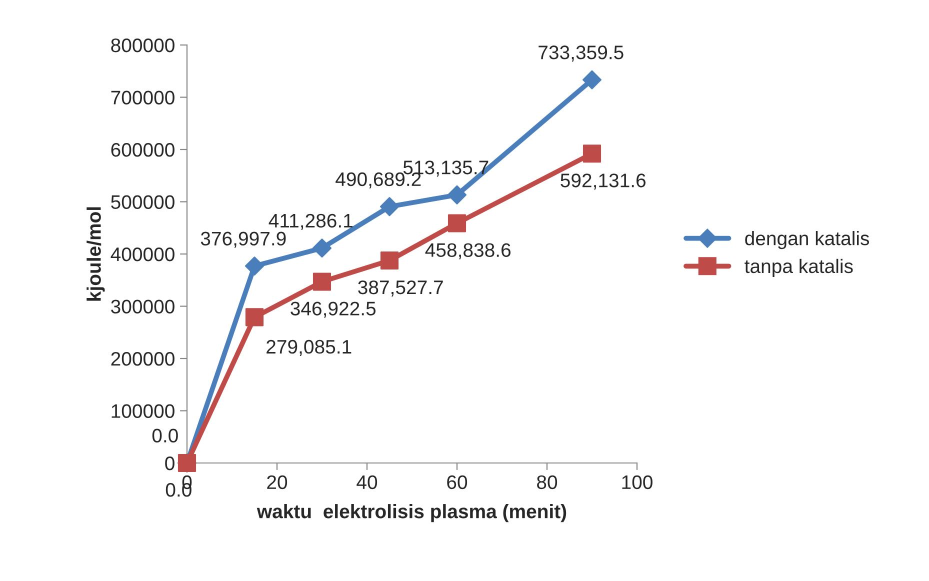 This screenshot has width=929, height=581. Describe the element at coordinates (142, 254) in the screenshot. I see `y-tick-label: 400000` at that location.